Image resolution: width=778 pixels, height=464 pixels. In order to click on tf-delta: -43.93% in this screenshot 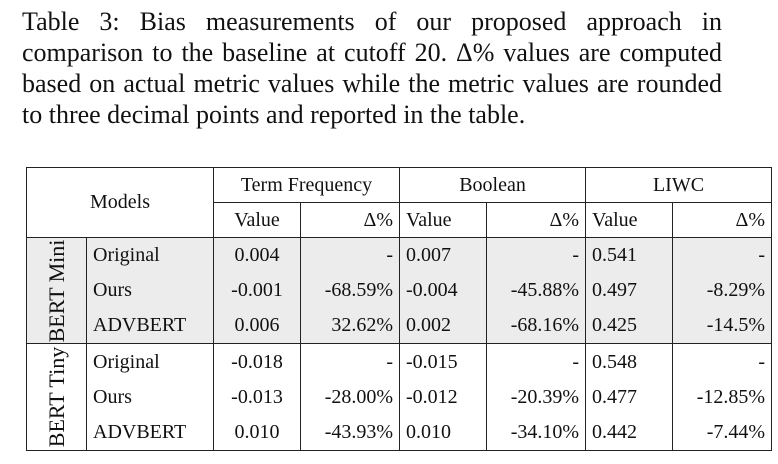, I will do `click(350, 432)`.